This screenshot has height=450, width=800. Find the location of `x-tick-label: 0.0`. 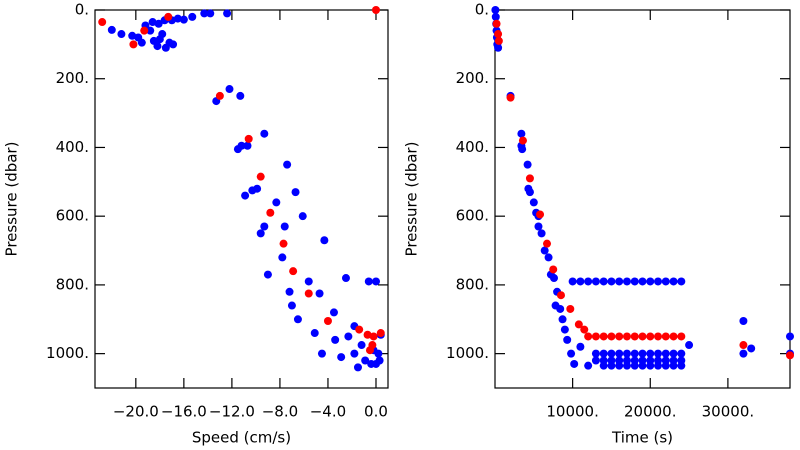

x-tick-label: 0.0 is located at coordinates (376, 412).